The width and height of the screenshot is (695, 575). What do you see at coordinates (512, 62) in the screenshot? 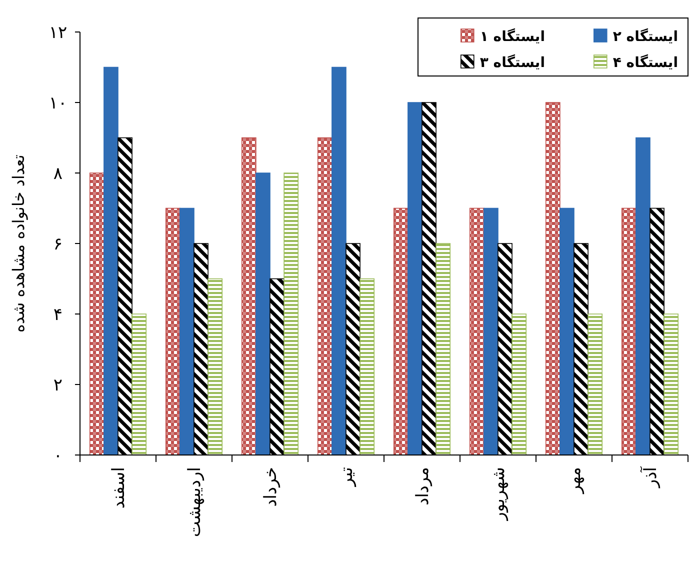
I see `legend-label: ایستگاه ۳` at bounding box center [512, 62].